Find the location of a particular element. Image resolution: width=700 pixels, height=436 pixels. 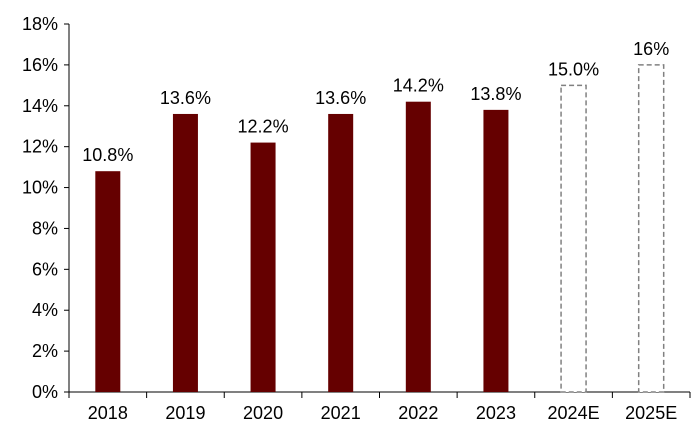

data-label: 12.2% is located at coordinates (263, 127).